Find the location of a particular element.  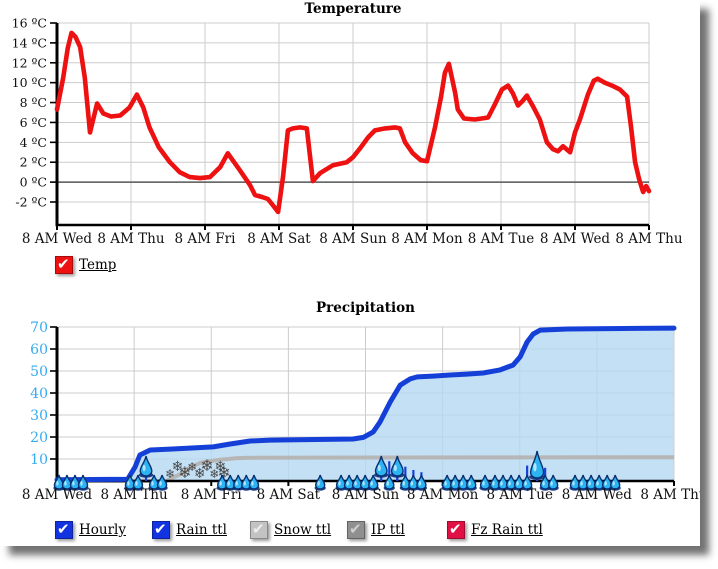

ice-pellets-total-legend-label: IP ttl is located at coordinates (388, 530).